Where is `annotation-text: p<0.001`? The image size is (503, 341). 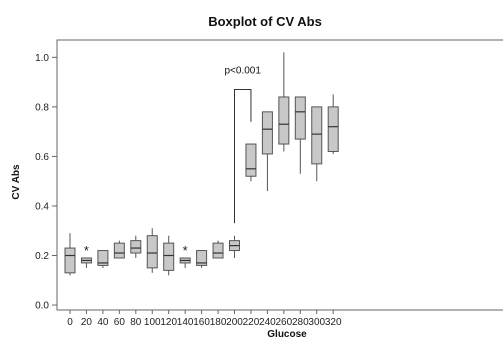 annotation-text: p<0.001 is located at coordinates (243, 71).